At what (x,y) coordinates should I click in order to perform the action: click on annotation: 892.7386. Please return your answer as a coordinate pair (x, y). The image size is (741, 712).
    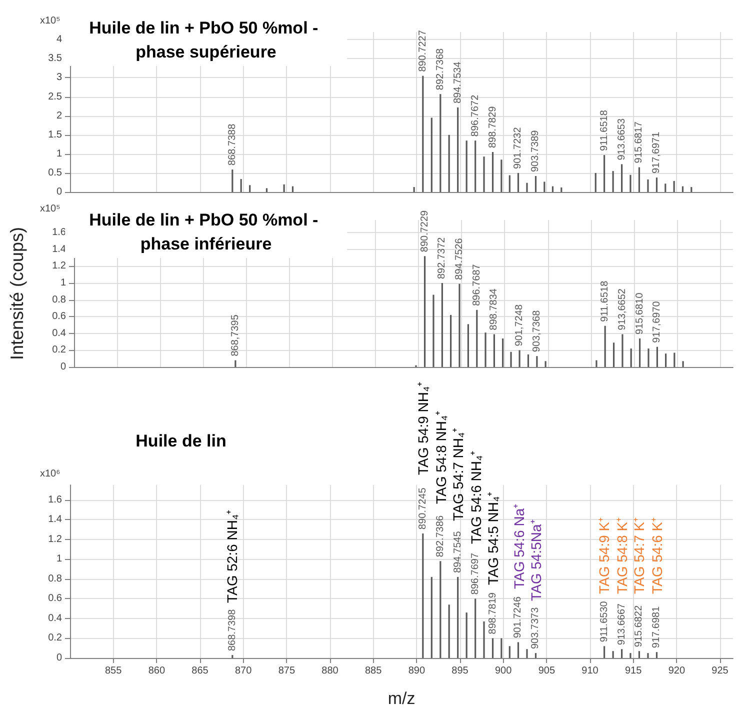
    Looking at the image, I should click on (440, 536).